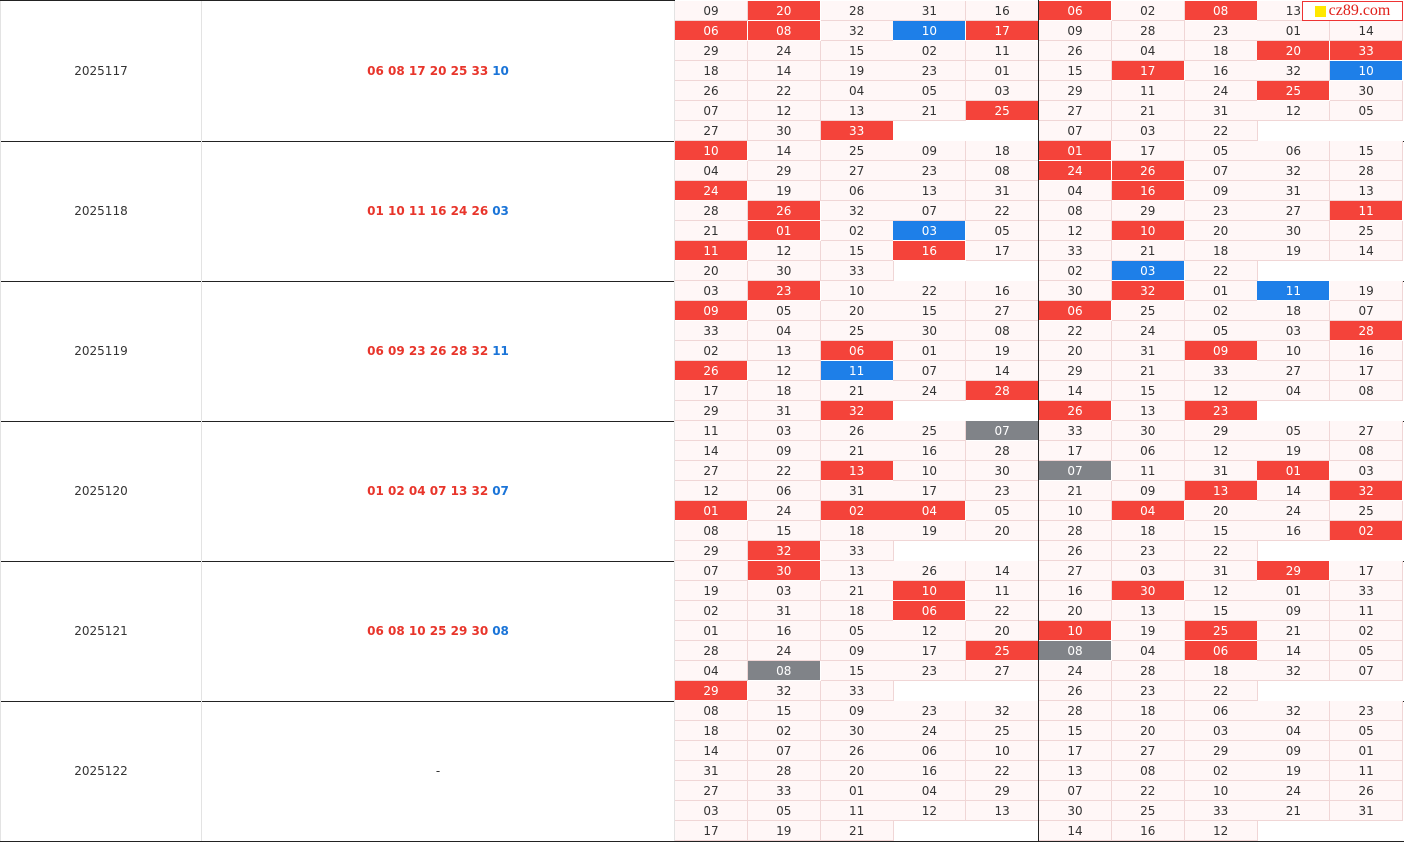 The image size is (1404, 843). What do you see at coordinates (930, 51) in the screenshot?
I see `number-cell: 02` at bounding box center [930, 51].